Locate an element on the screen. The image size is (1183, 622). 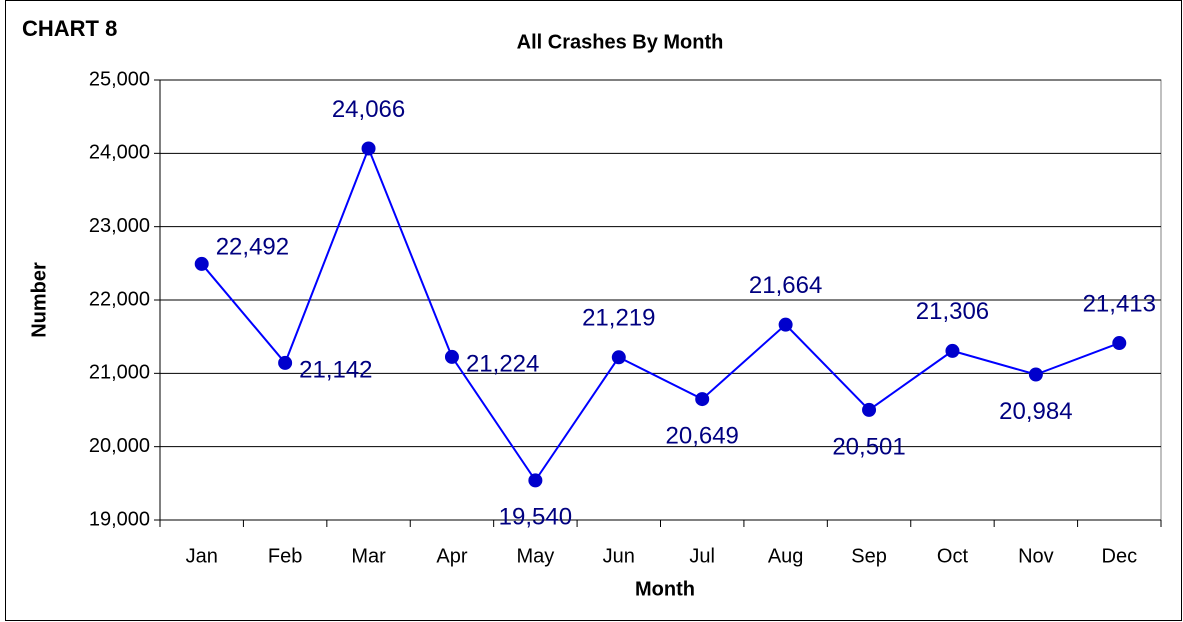
y-tick-label: 24,000 is located at coordinates (119, 153).